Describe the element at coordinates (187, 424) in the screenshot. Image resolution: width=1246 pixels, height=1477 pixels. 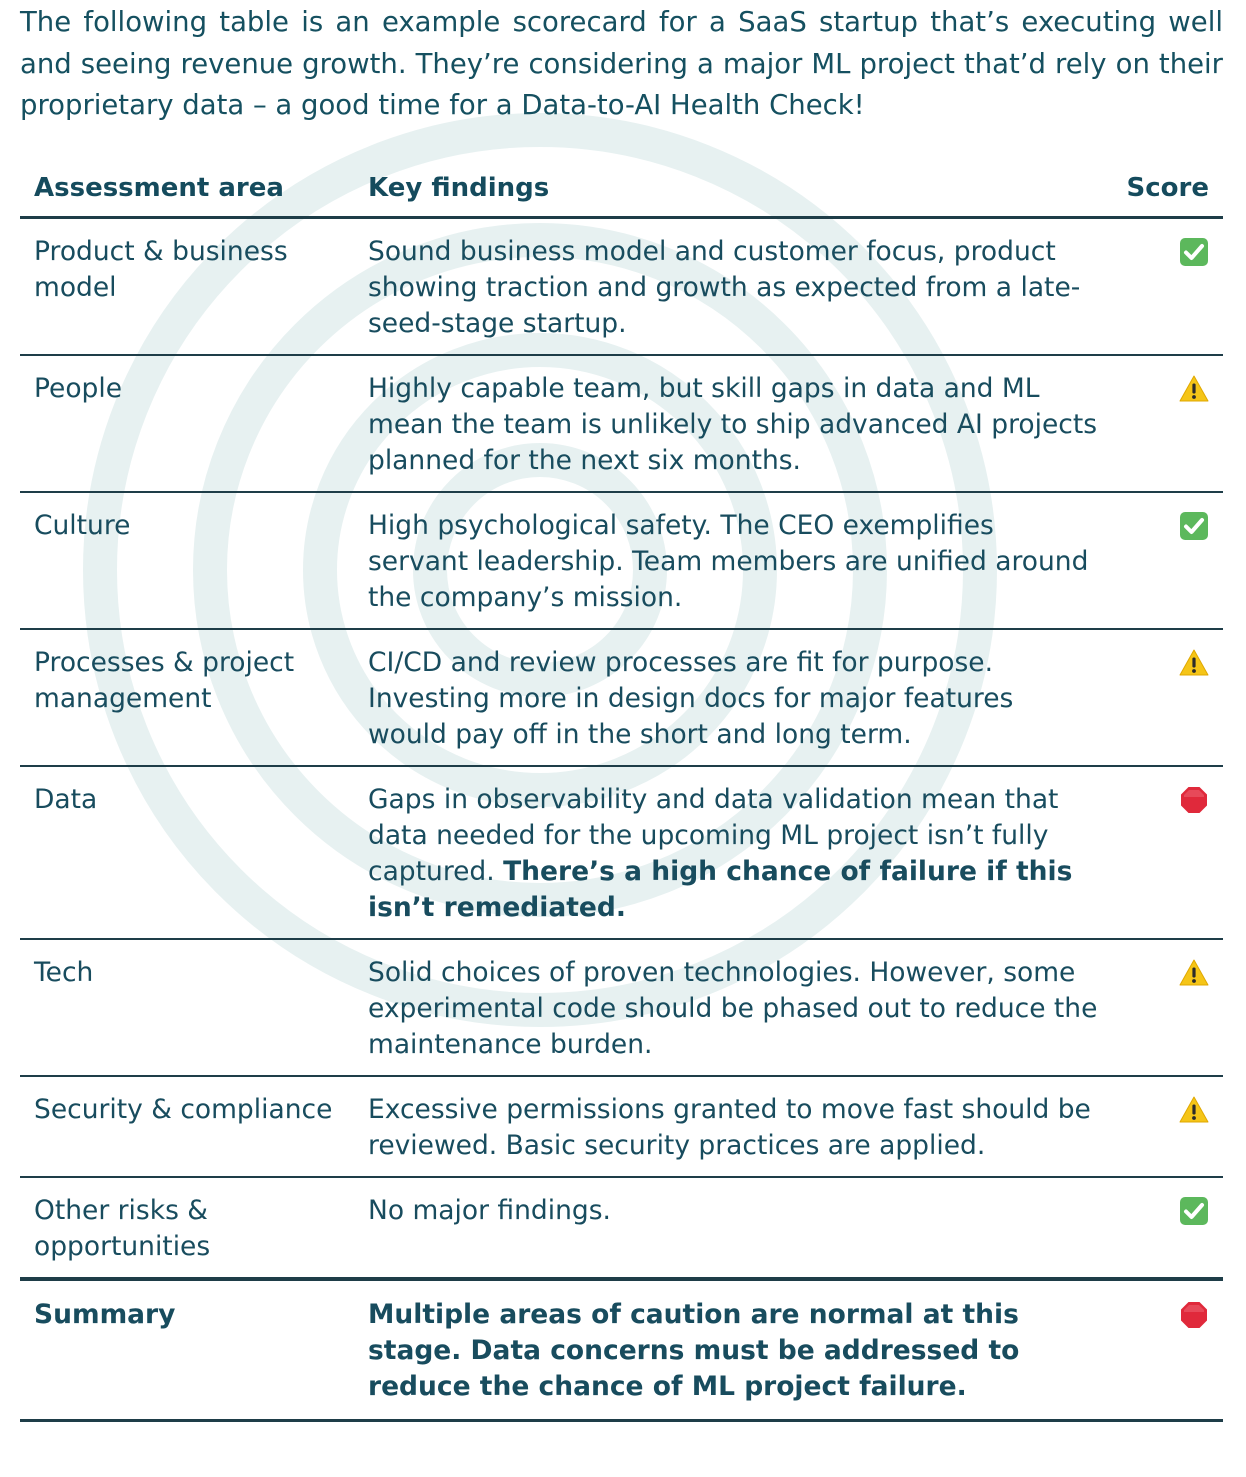
I see `assessment-area-cell: People` at that location.